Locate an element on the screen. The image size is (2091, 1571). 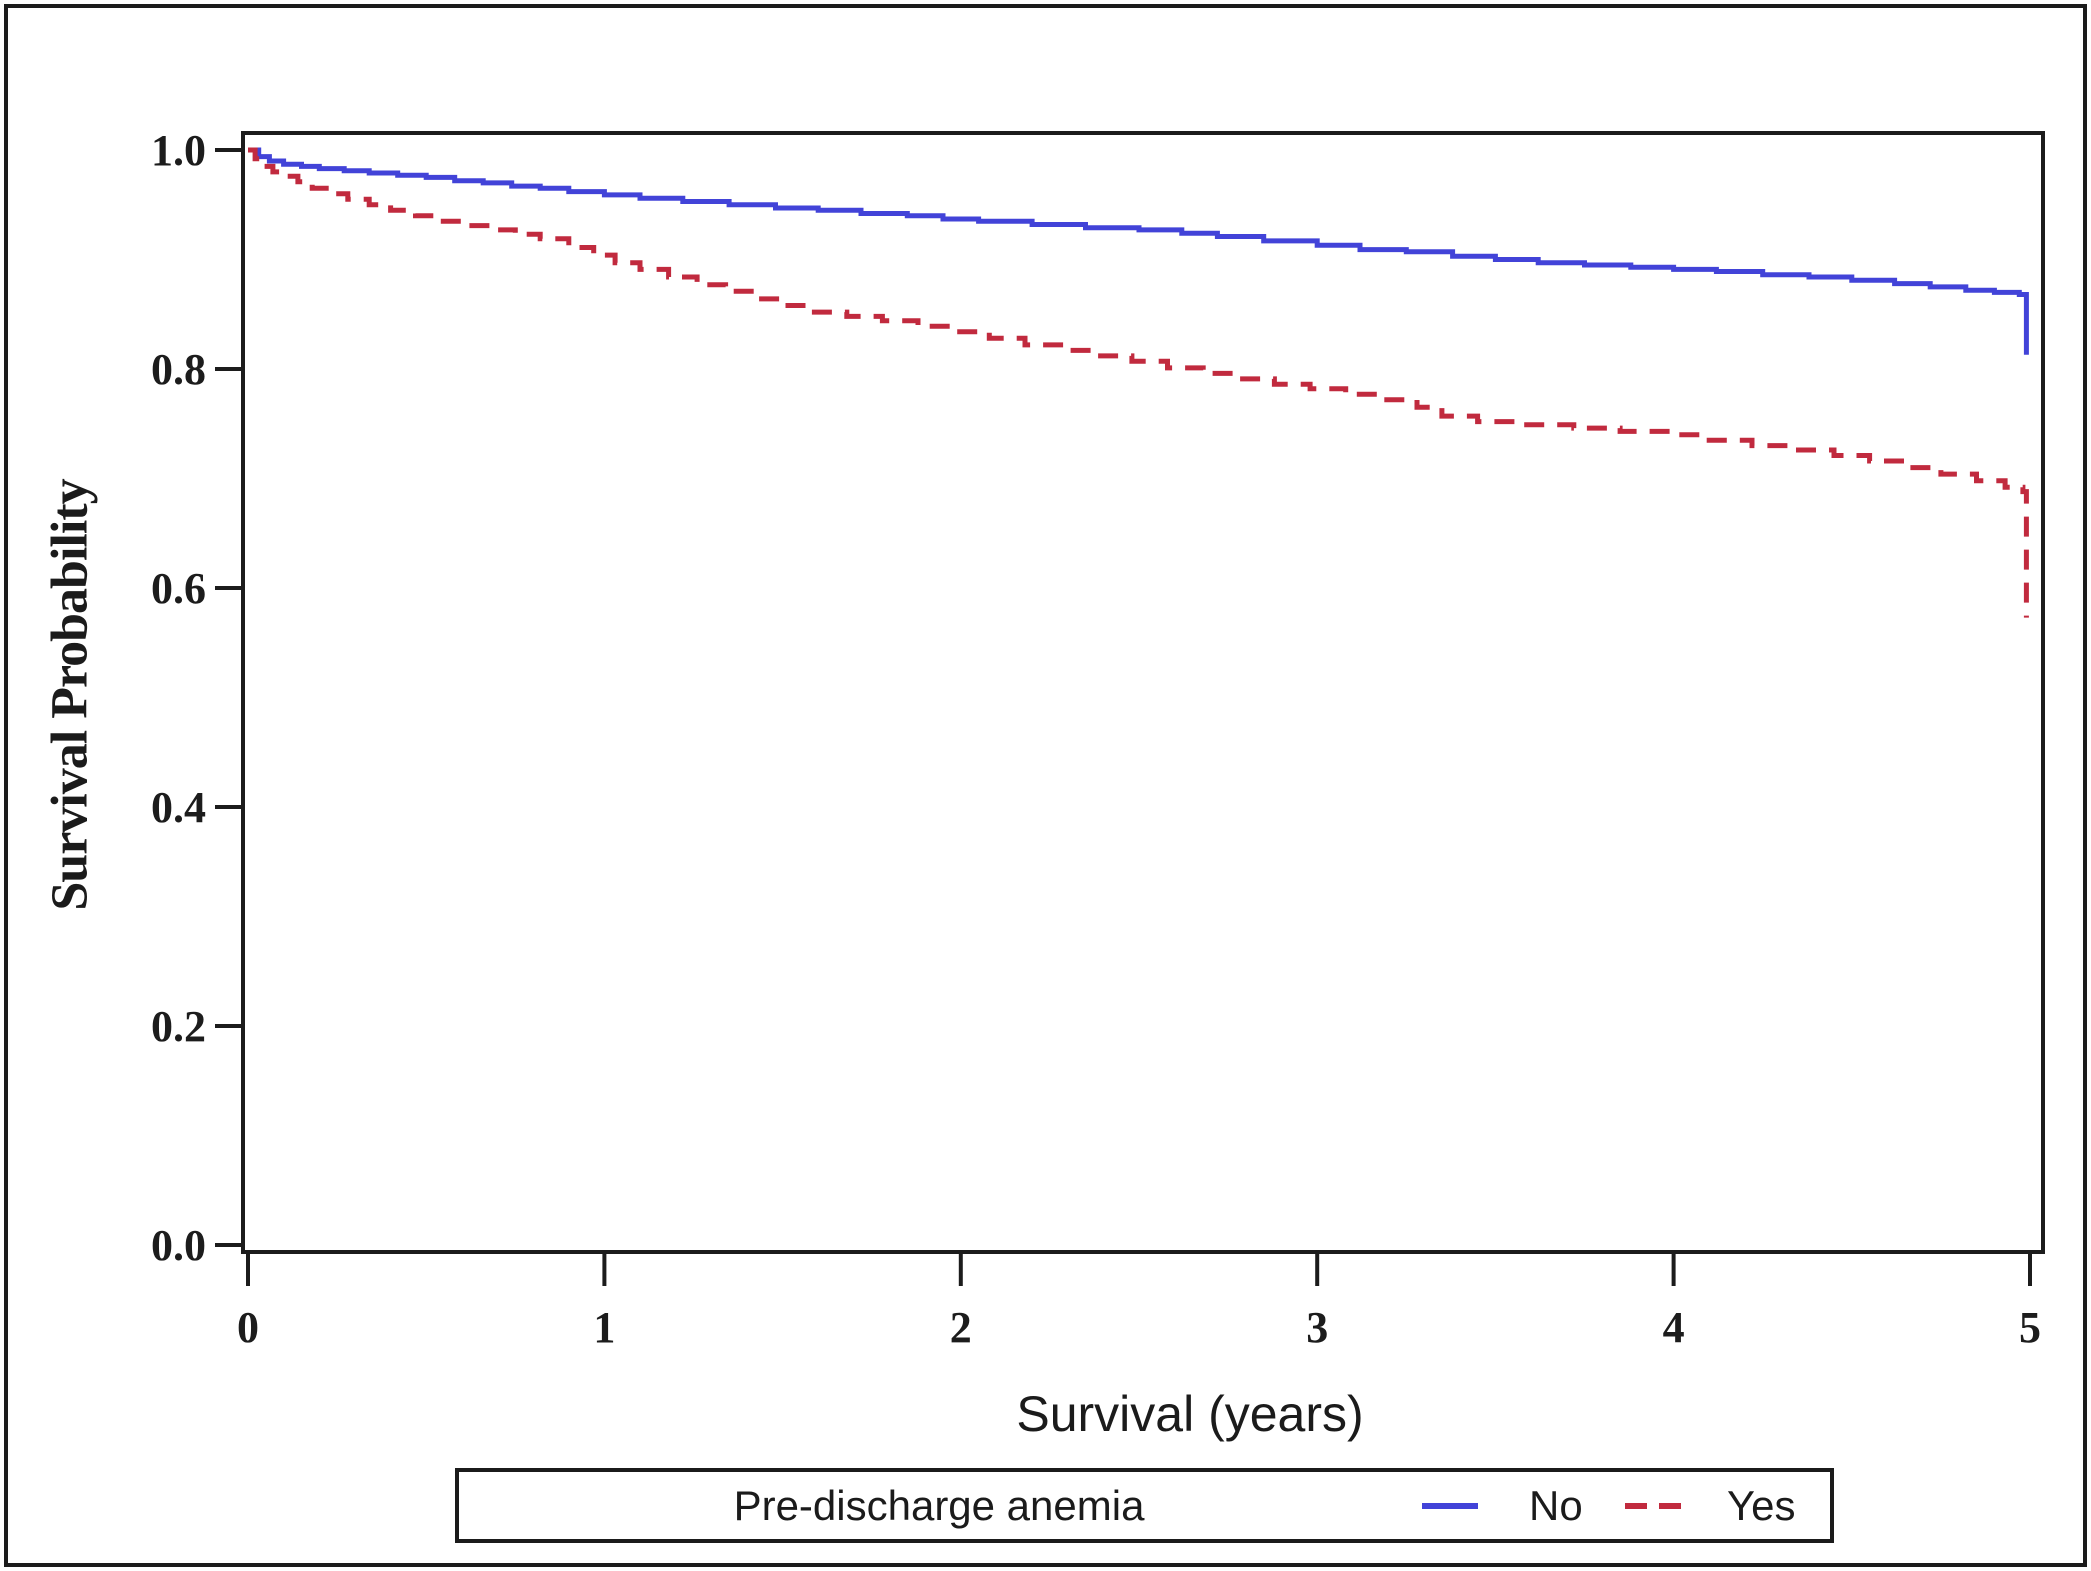
y-axis-title: Survival Probability is located at coordinates (70, 695).